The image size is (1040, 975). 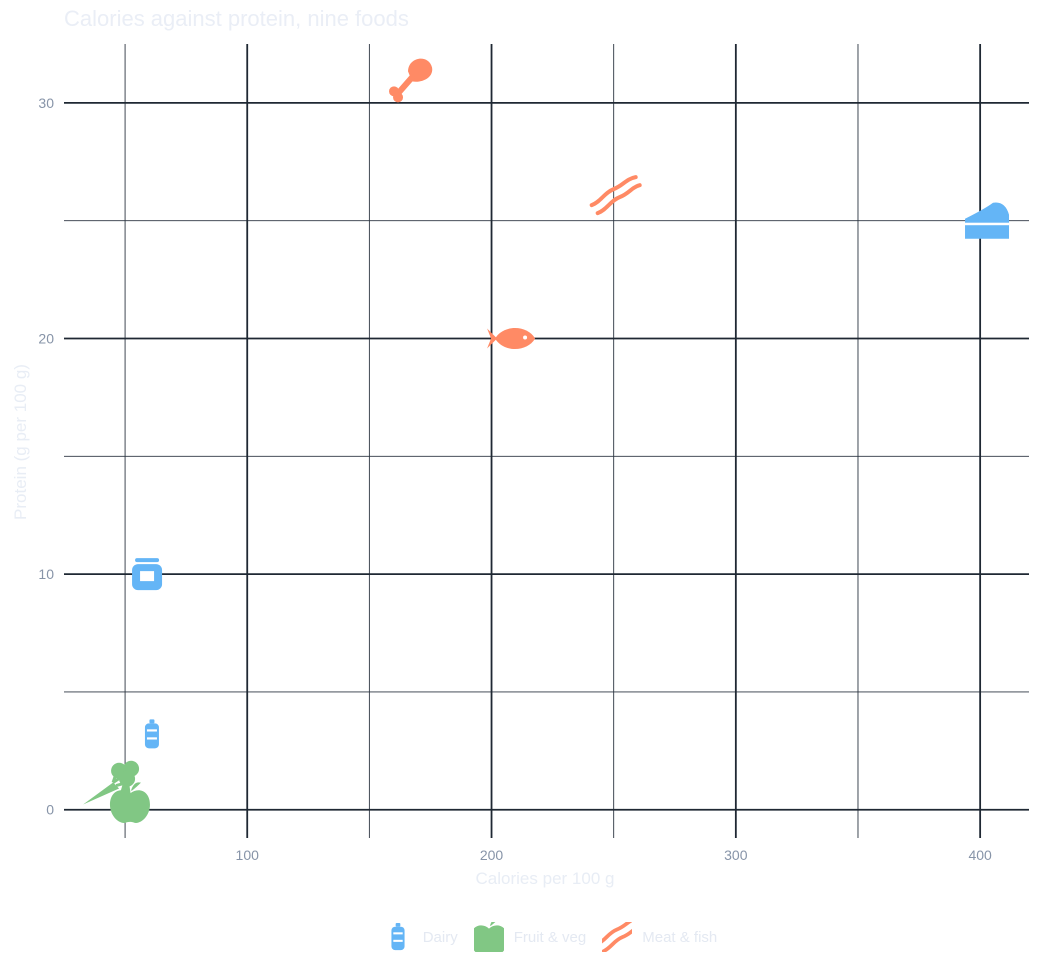 What do you see at coordinates (46, 103) in the screenshot?
I see `y-tick-label: 30` at bounding box center [46, 103].